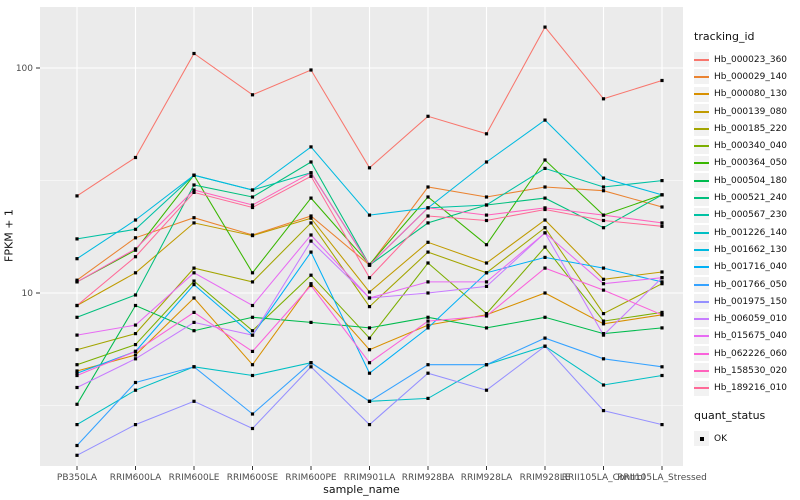 Image resolution: width=800 pixels, height=500 pixels. Describe the element at coordinates (751, 180) in the screenshot. I see `legend-item-label: Hb_000504_180` at that location.